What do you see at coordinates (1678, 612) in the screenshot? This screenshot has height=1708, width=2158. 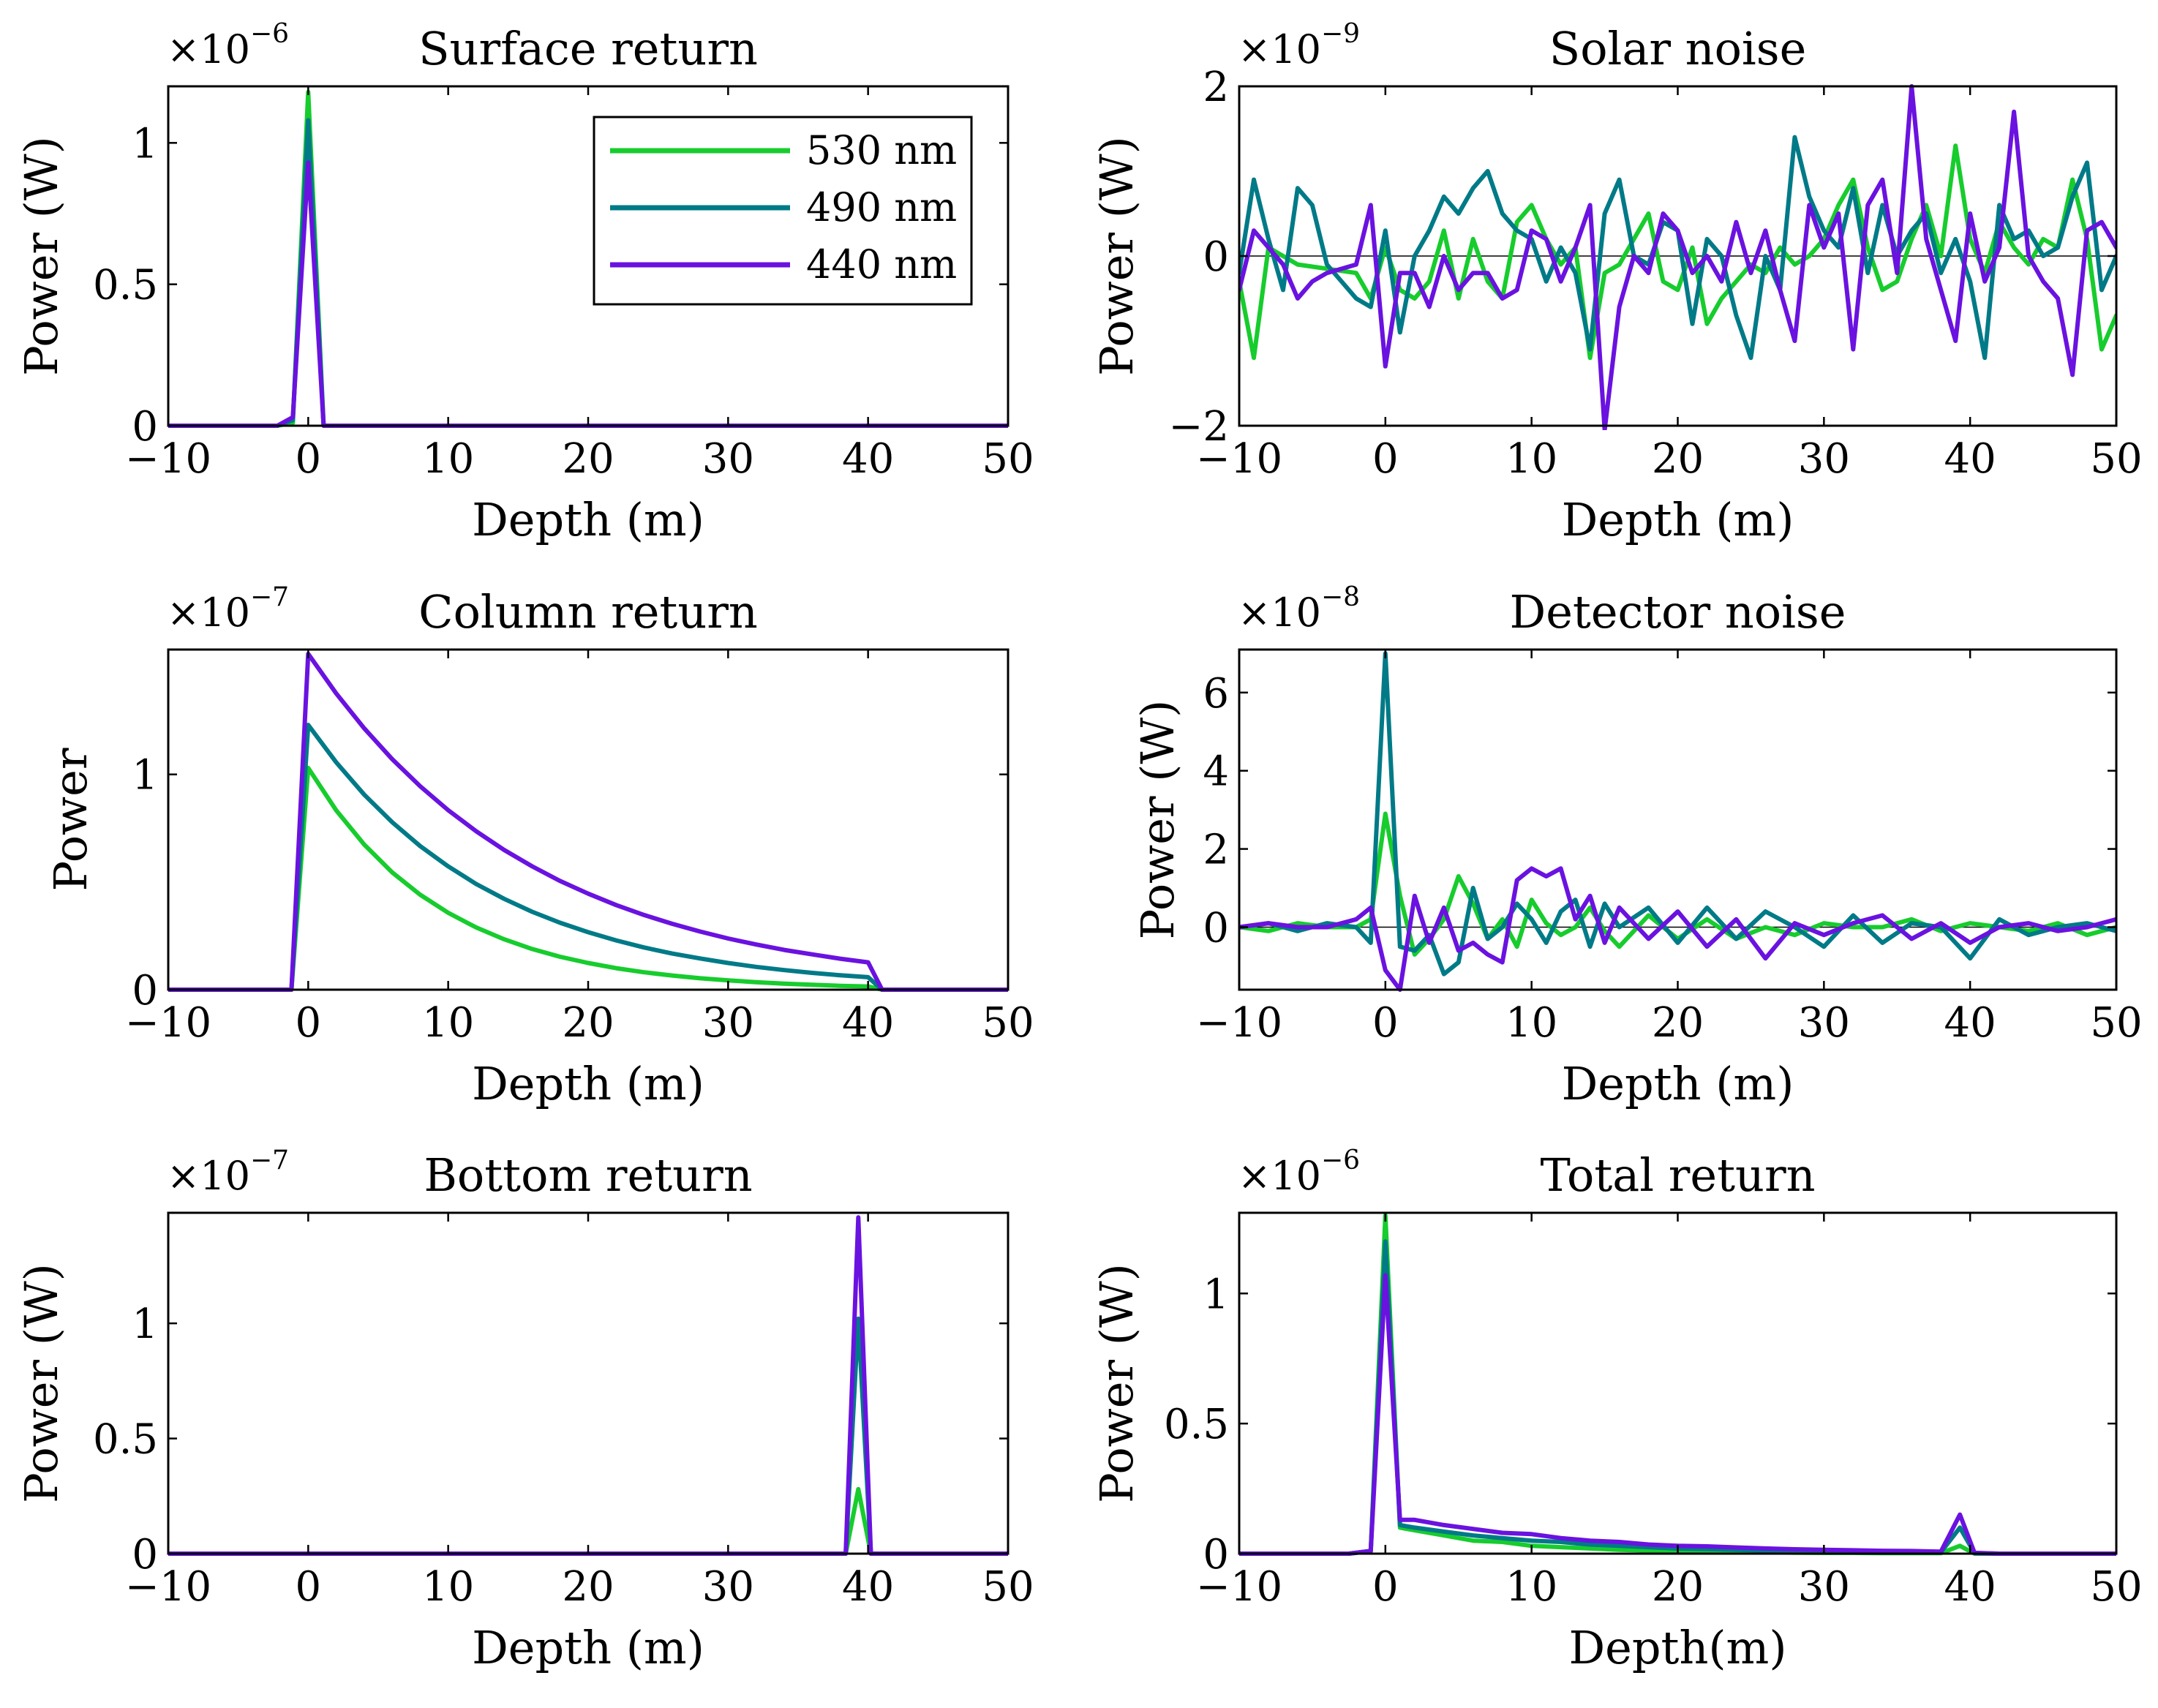 I see `panel-title: Detector noise` at bounding box center [1678, 612].